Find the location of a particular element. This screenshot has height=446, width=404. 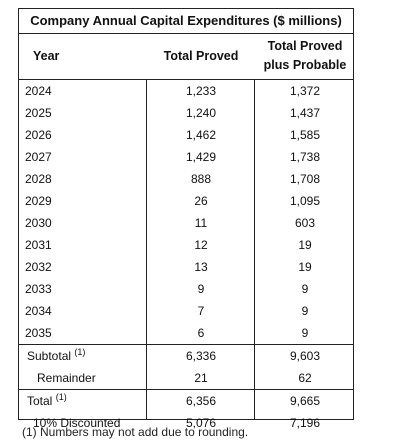

subtotal-label: Subtotal (1) is located at coordinates (56, 356).